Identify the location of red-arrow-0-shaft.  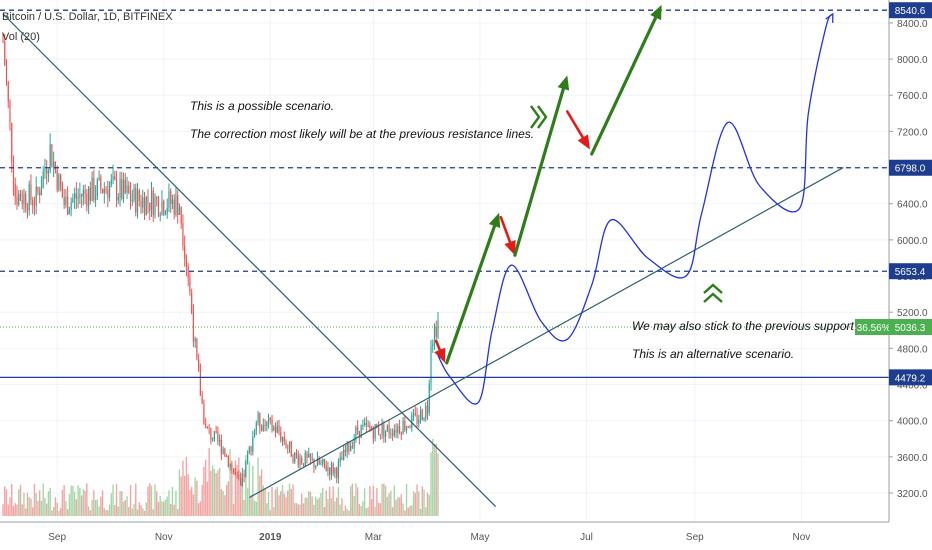
(438, 345).